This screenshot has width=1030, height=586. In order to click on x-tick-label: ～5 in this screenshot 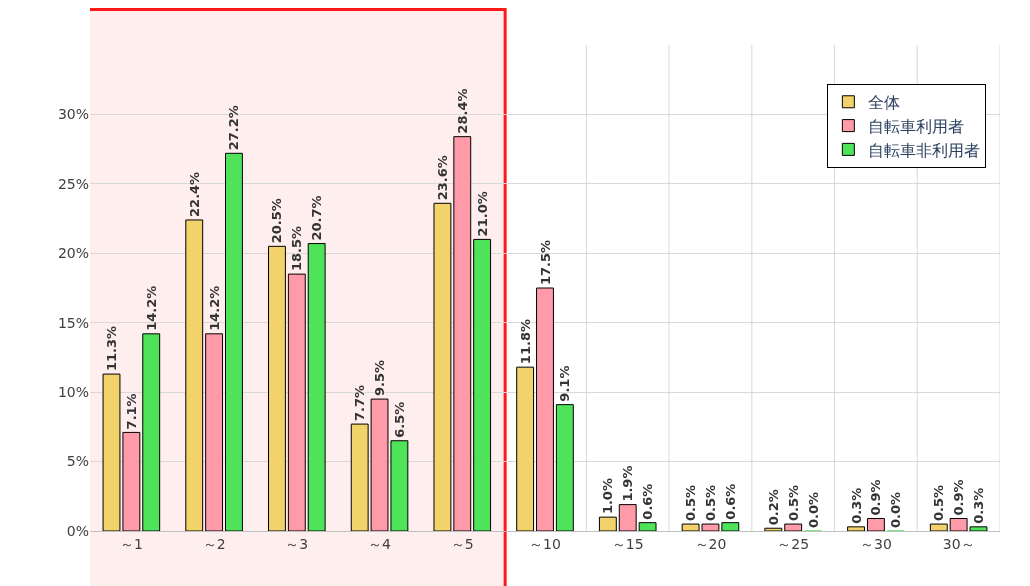, I will do `click(462, 543)`.